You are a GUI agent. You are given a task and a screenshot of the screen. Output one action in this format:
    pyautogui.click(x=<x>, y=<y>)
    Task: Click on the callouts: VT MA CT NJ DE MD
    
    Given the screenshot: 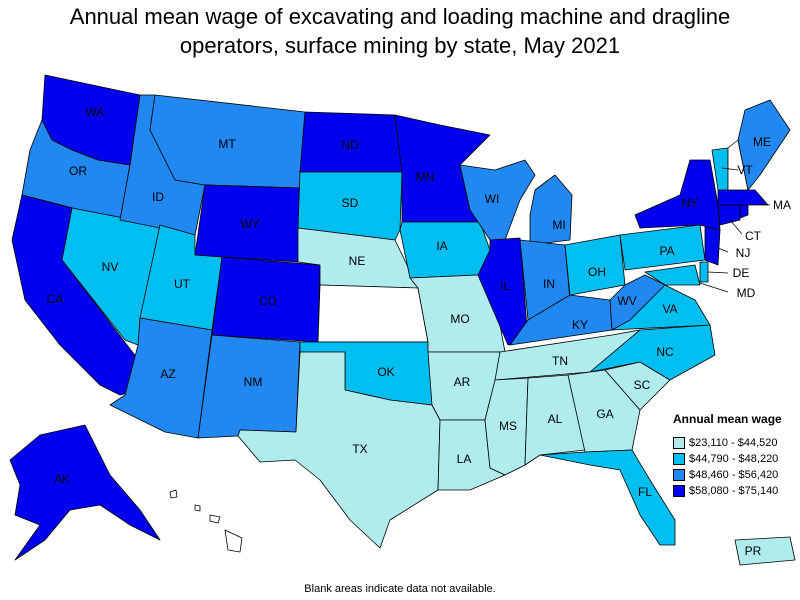 What is the action you would take?
    pyautogui.click(x=745, y=231)
    